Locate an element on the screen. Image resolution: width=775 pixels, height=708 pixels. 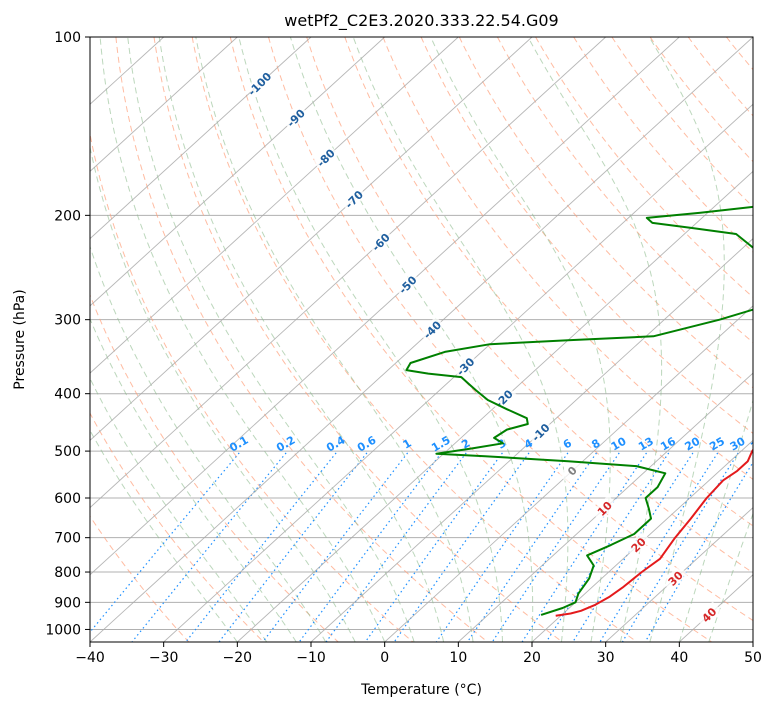
x-tick-label: 50 is located at coordinates (753, 658).